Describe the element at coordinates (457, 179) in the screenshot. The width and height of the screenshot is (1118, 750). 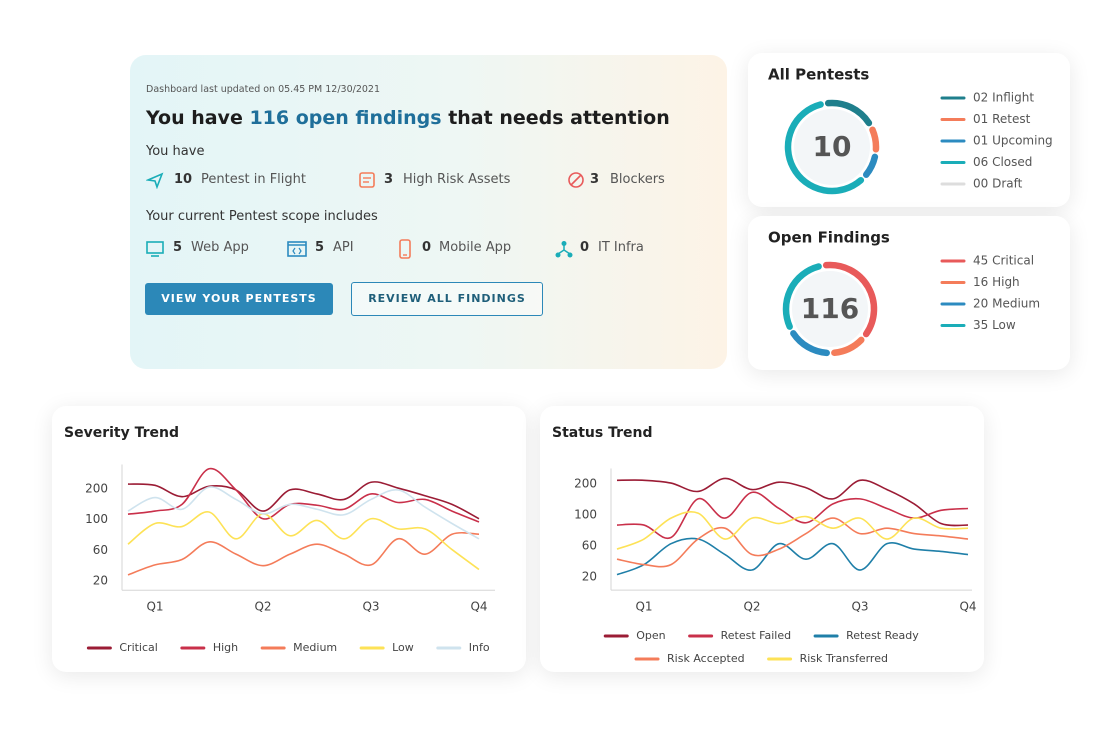
I see `stat-label: High Risk Assets` at that location.